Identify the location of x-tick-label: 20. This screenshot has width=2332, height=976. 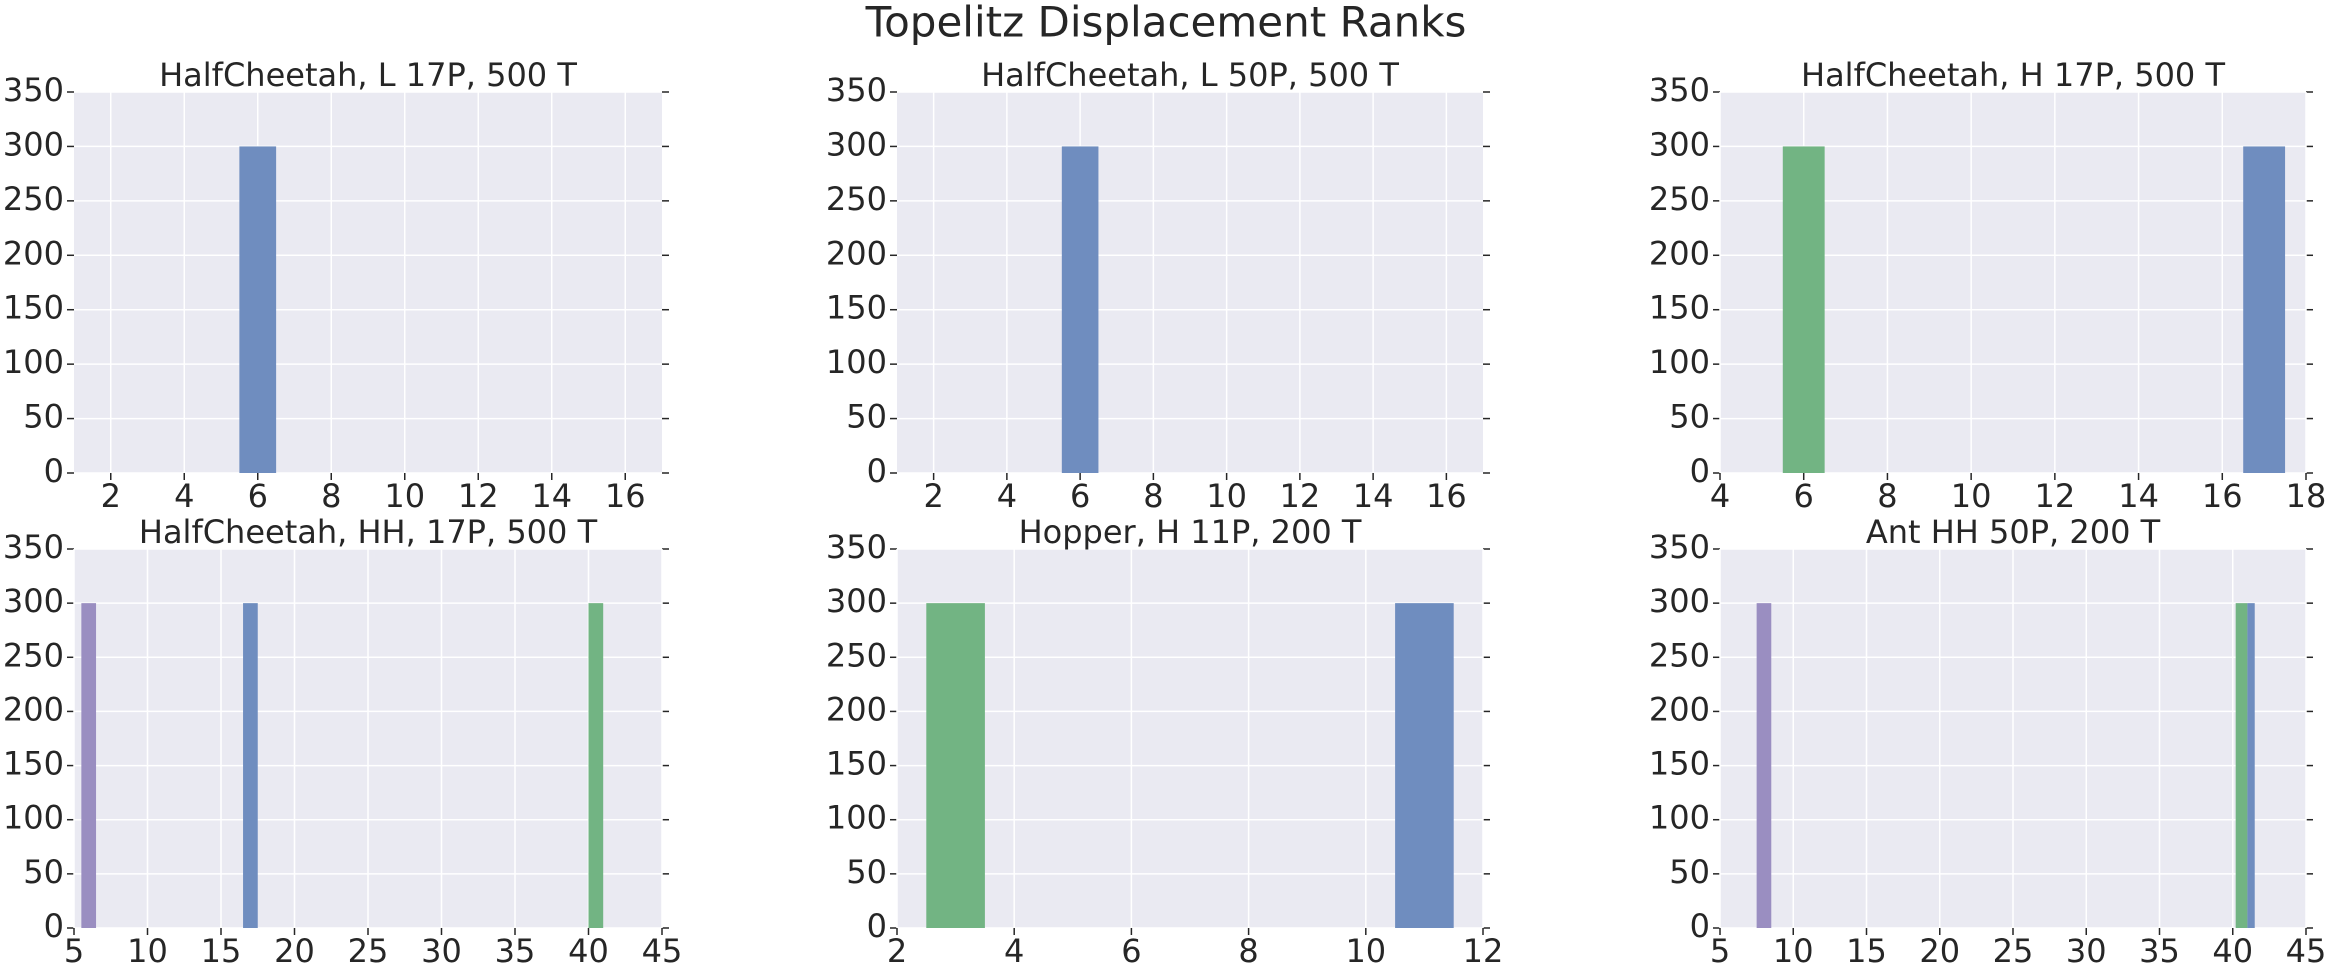
(1939, 951).